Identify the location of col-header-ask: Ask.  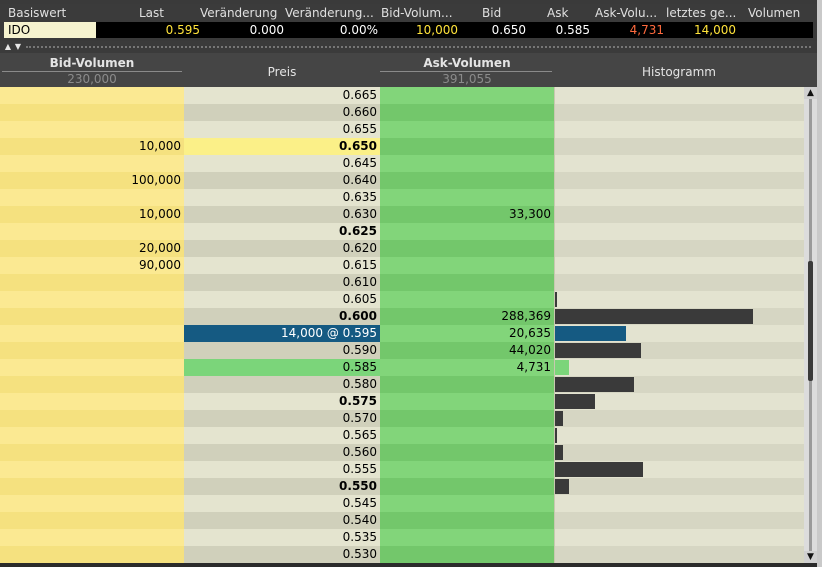
(558, 13).